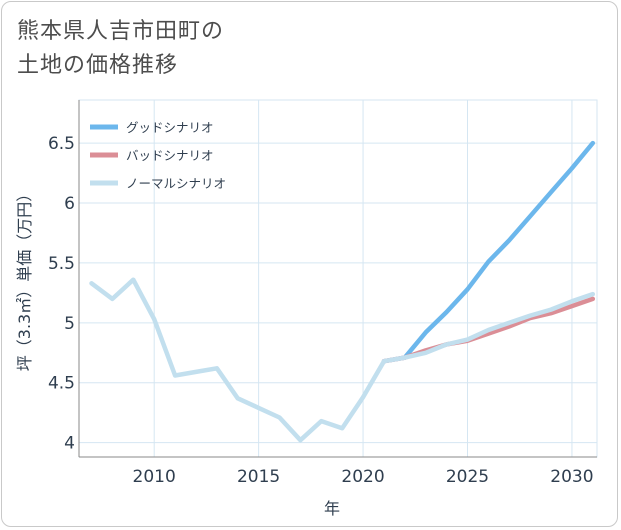  Describe the element at coordinates (488, 252) in the screenshot. I see `series-line-good` at that location.